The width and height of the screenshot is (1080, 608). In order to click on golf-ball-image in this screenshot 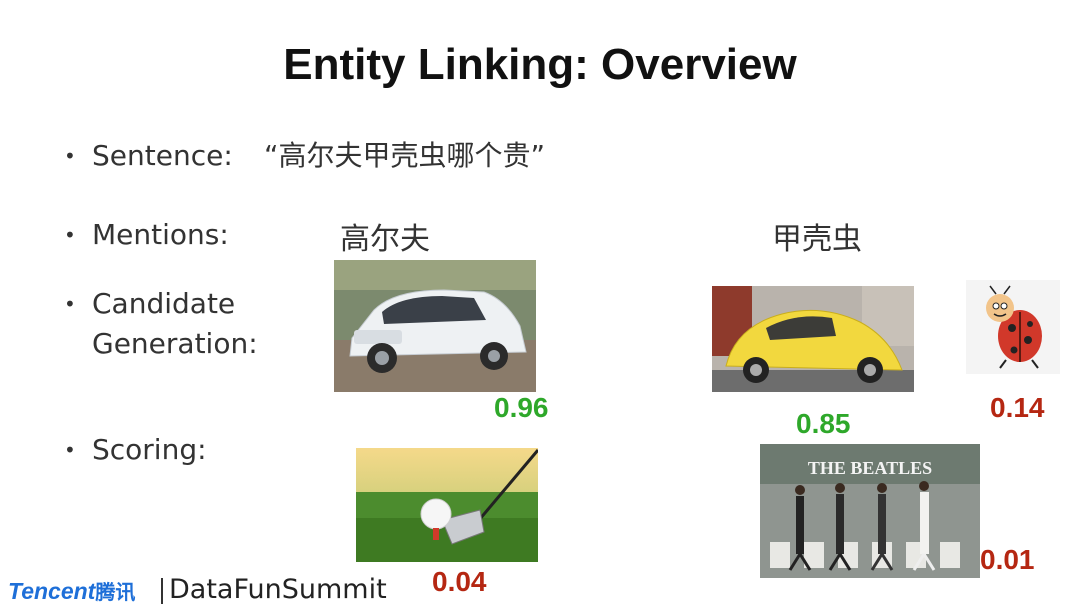, I will do `click(447, 505)`.